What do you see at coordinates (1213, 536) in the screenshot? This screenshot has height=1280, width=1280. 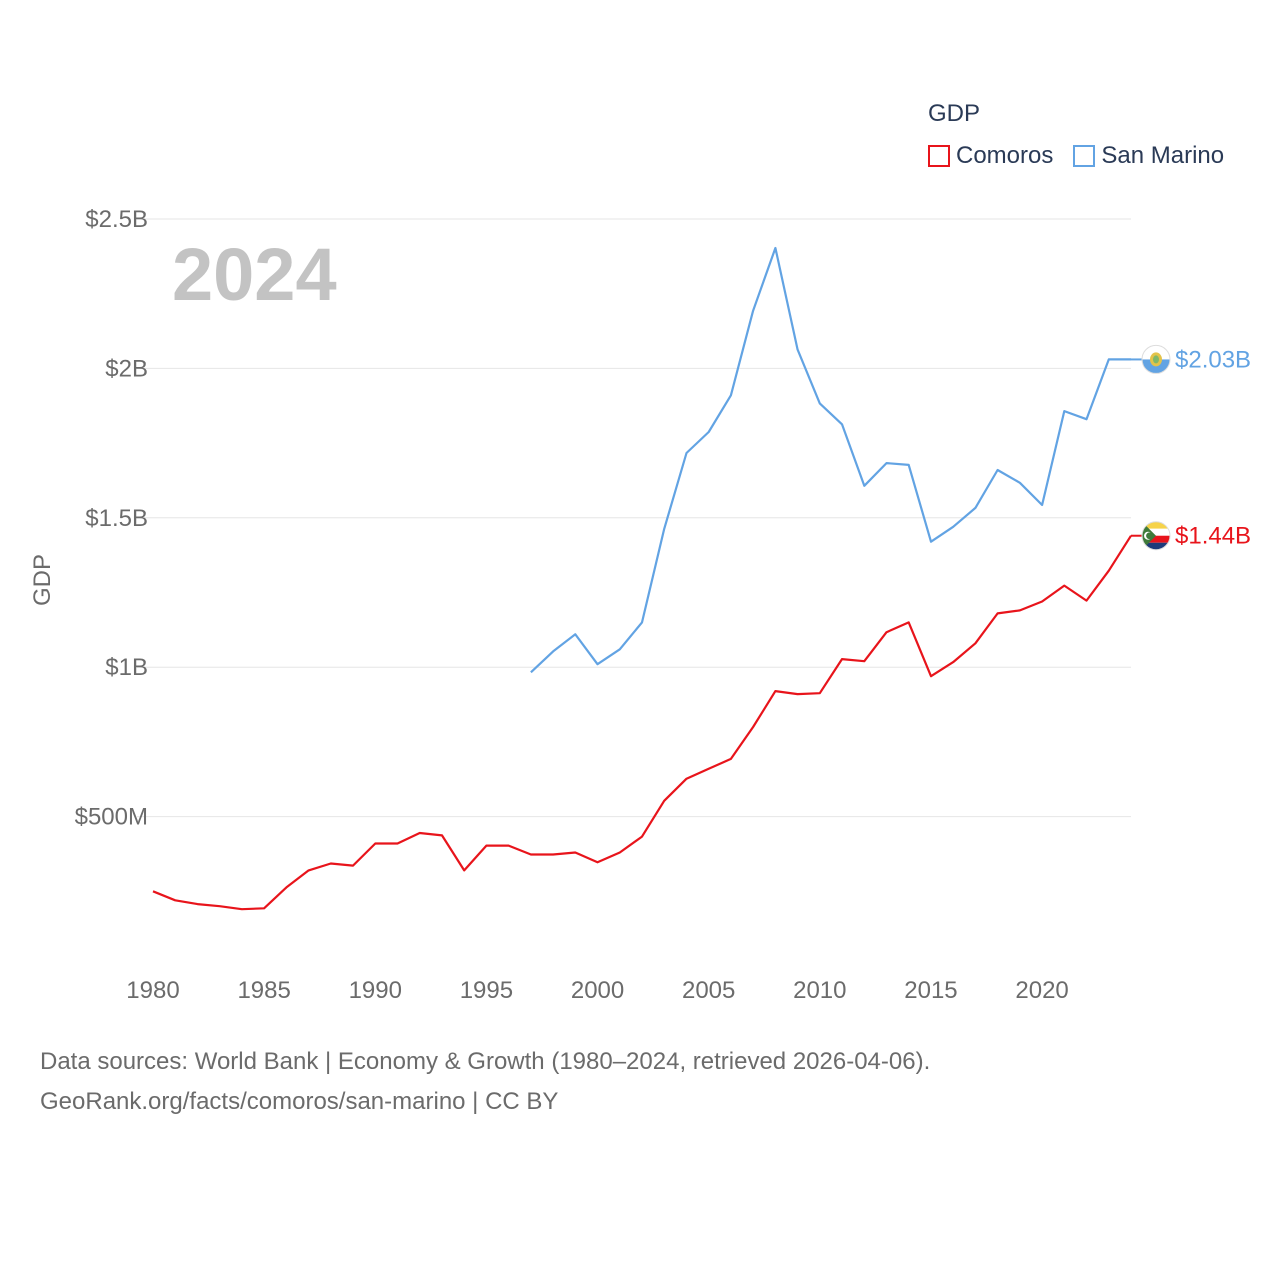 I see `end-value-label-comoros: $1.44B` at bounding box center [1213, 536].